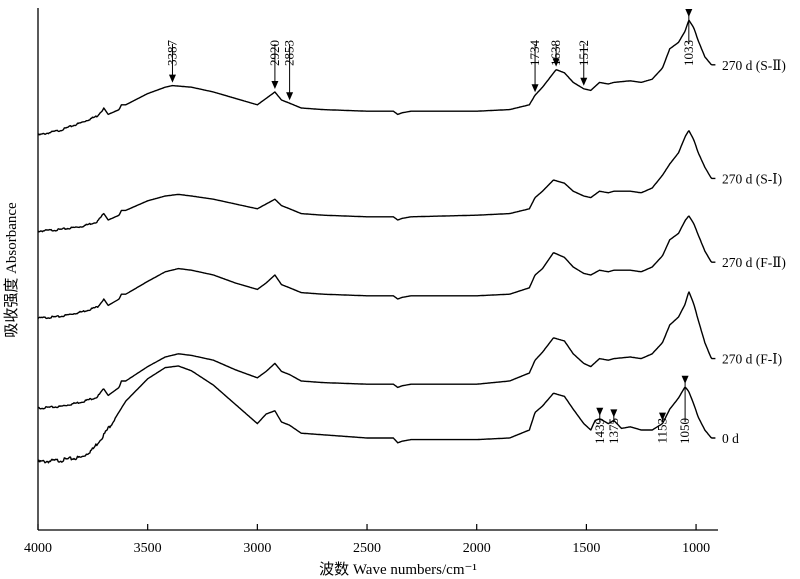 Image resolution: width=800 pixels, height=579 pixels. Describe the element at coordinates (688, 37) in the screenshot. I see `peak-annotation: 1033` at that location.